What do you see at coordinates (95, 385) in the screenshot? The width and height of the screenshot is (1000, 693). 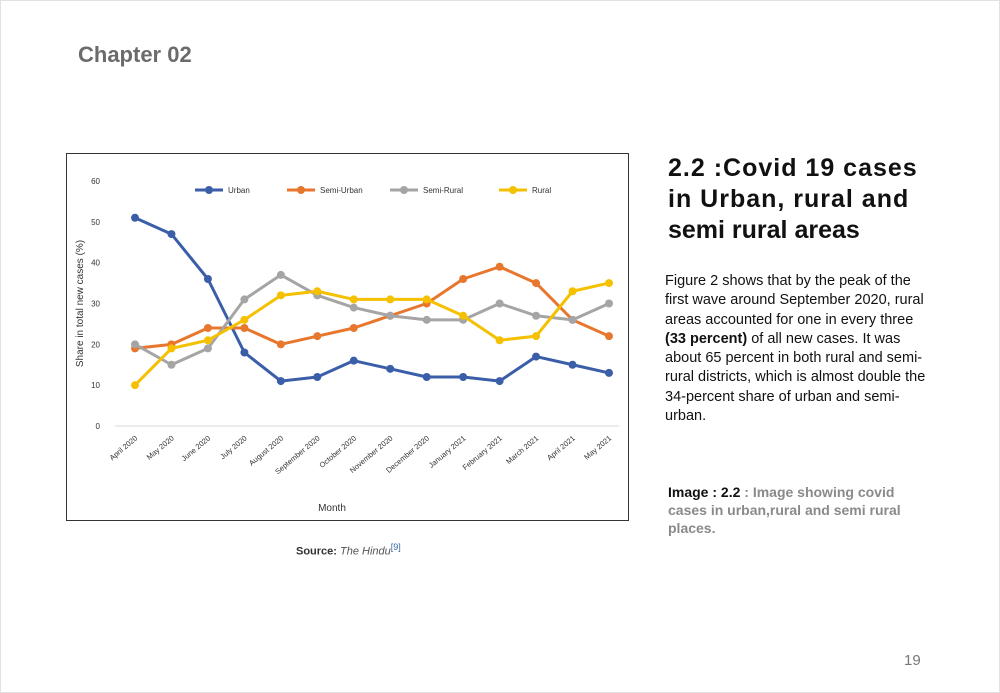 I see `y-tick-label: 10` at bounding box center [95, 385].